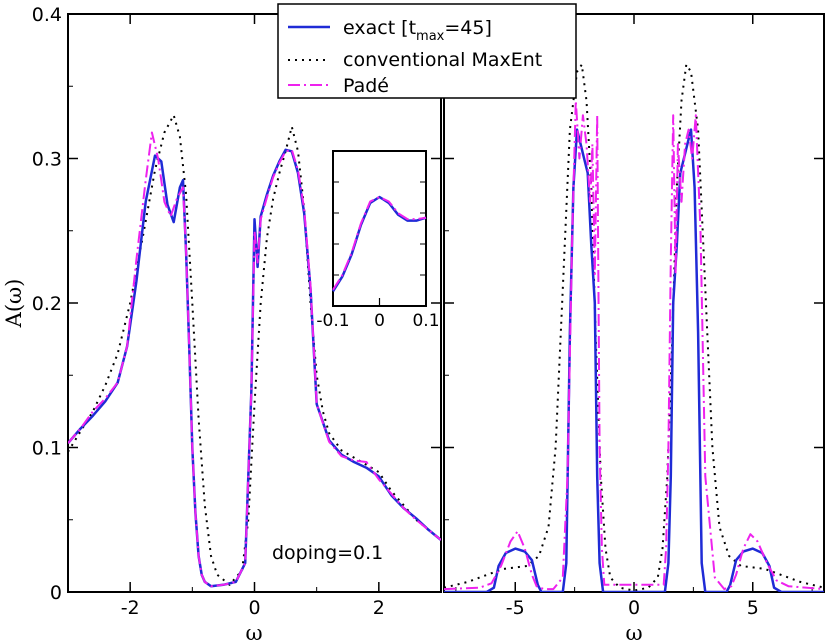  Describe the element at coordinates (379, 321) in the screenshot. I see `inset-x-tick-label: 0` at that location.